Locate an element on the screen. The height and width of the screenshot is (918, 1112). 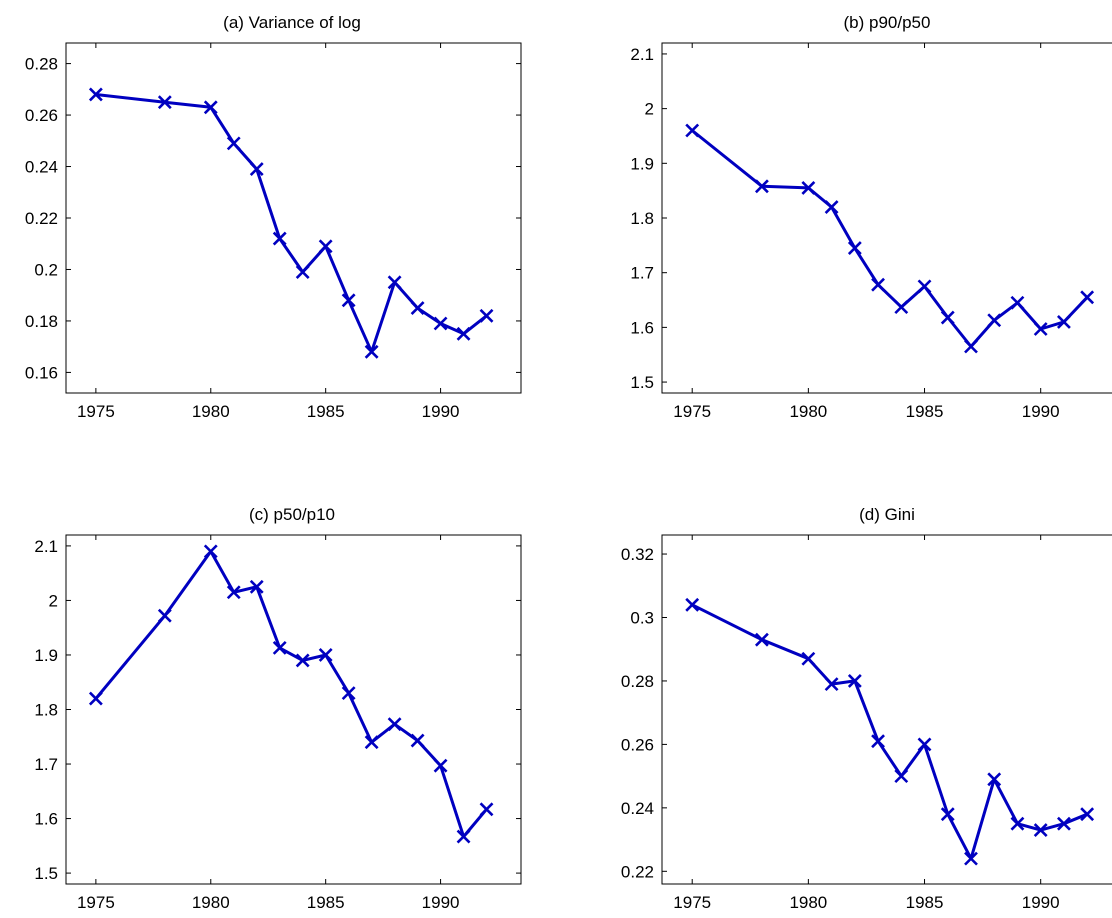
y-tick-label: 0.18 is located at coordinates (41, 321).